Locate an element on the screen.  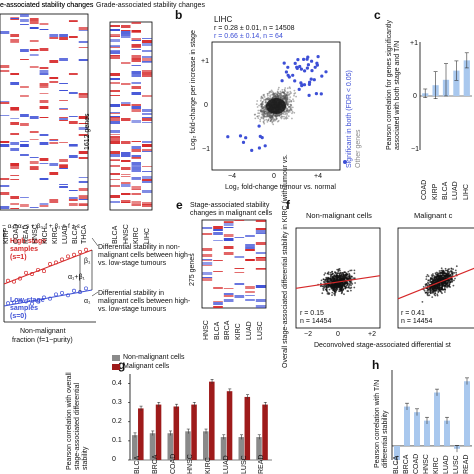
high-stage-point is located at coordinates (50, 264).